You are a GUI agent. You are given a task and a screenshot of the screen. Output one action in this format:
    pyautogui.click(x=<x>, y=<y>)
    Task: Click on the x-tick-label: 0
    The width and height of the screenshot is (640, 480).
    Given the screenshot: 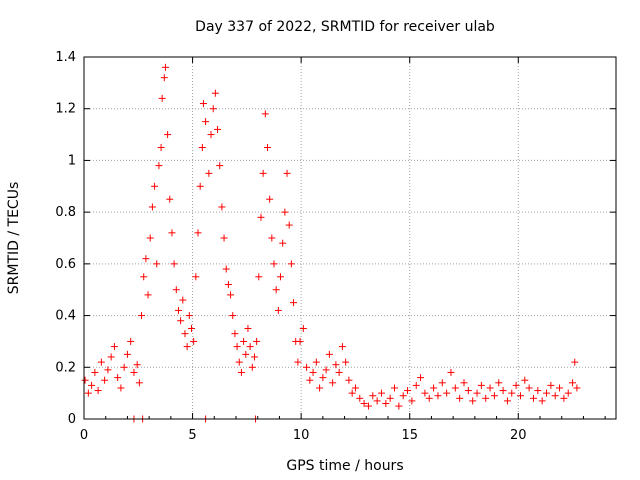 What is the action you would take?
    pyautogui.click(x=84, y=435)
    